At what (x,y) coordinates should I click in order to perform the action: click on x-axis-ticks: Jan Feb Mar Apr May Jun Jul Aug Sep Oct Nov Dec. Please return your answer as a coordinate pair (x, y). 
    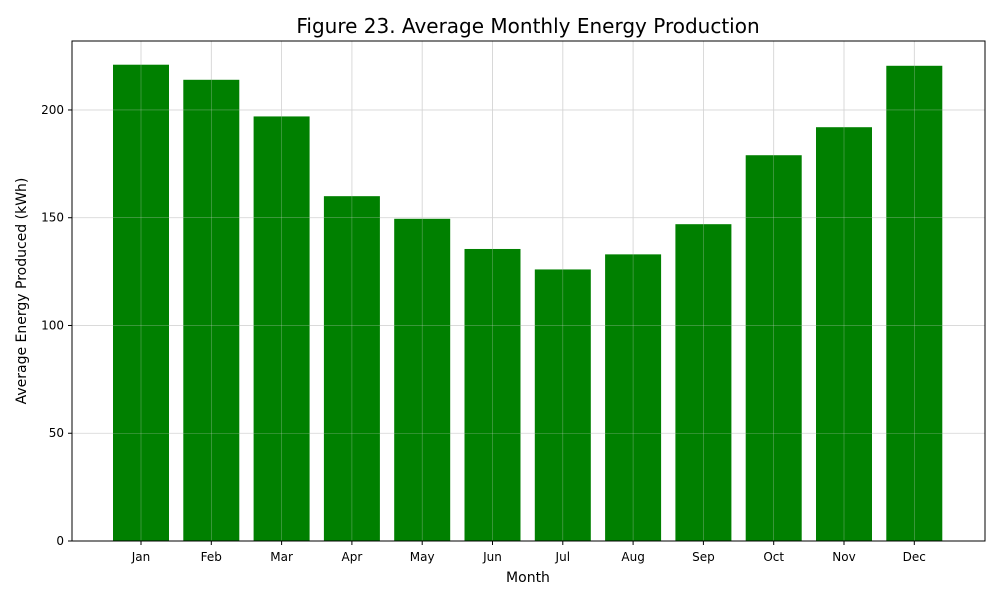
    Looking at the image, I should click on (528, 552).